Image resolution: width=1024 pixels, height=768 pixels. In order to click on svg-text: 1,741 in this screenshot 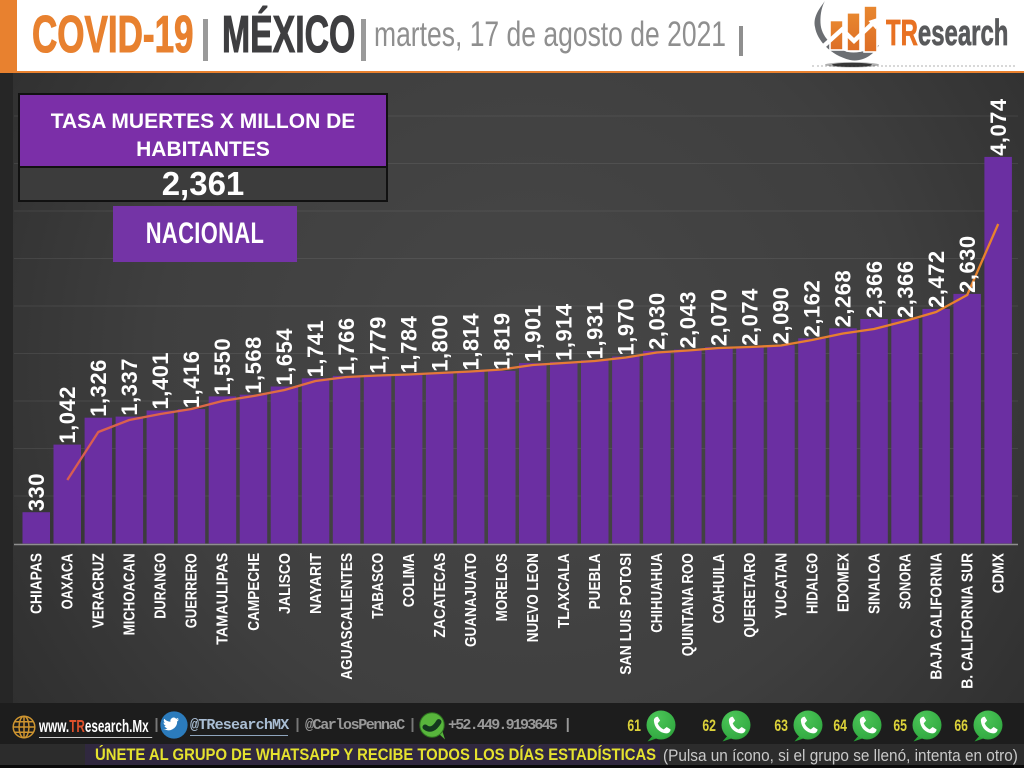, I will do `click(315, 349)`.